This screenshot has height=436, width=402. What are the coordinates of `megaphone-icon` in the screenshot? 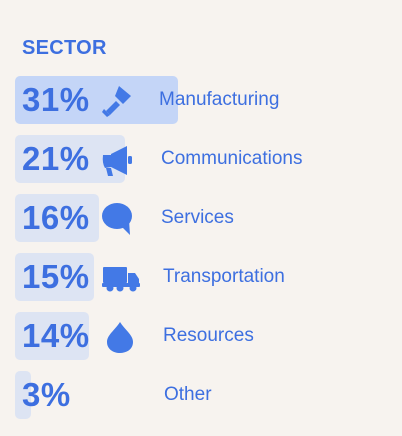 It's located at (118, 160).